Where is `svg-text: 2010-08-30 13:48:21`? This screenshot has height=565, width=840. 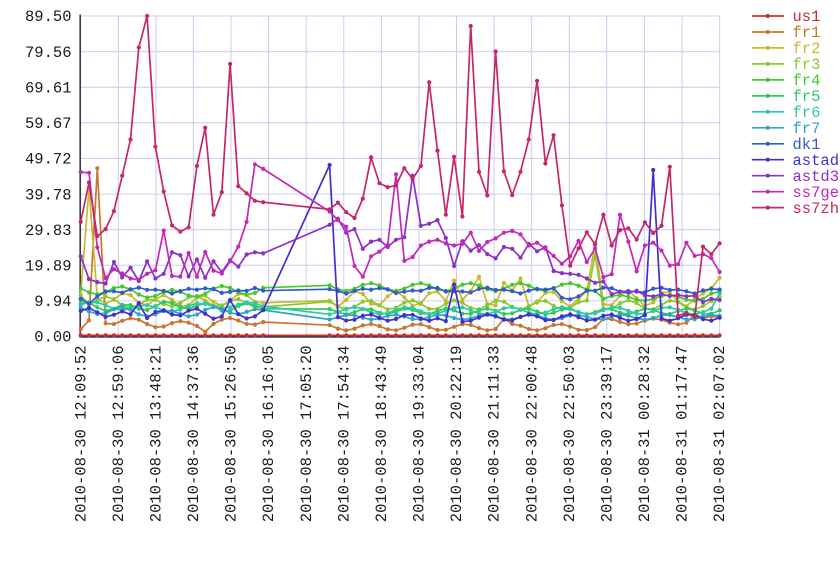 svg-text: 2010-08-30 13:48:21 is located at coordinates (157, 434).